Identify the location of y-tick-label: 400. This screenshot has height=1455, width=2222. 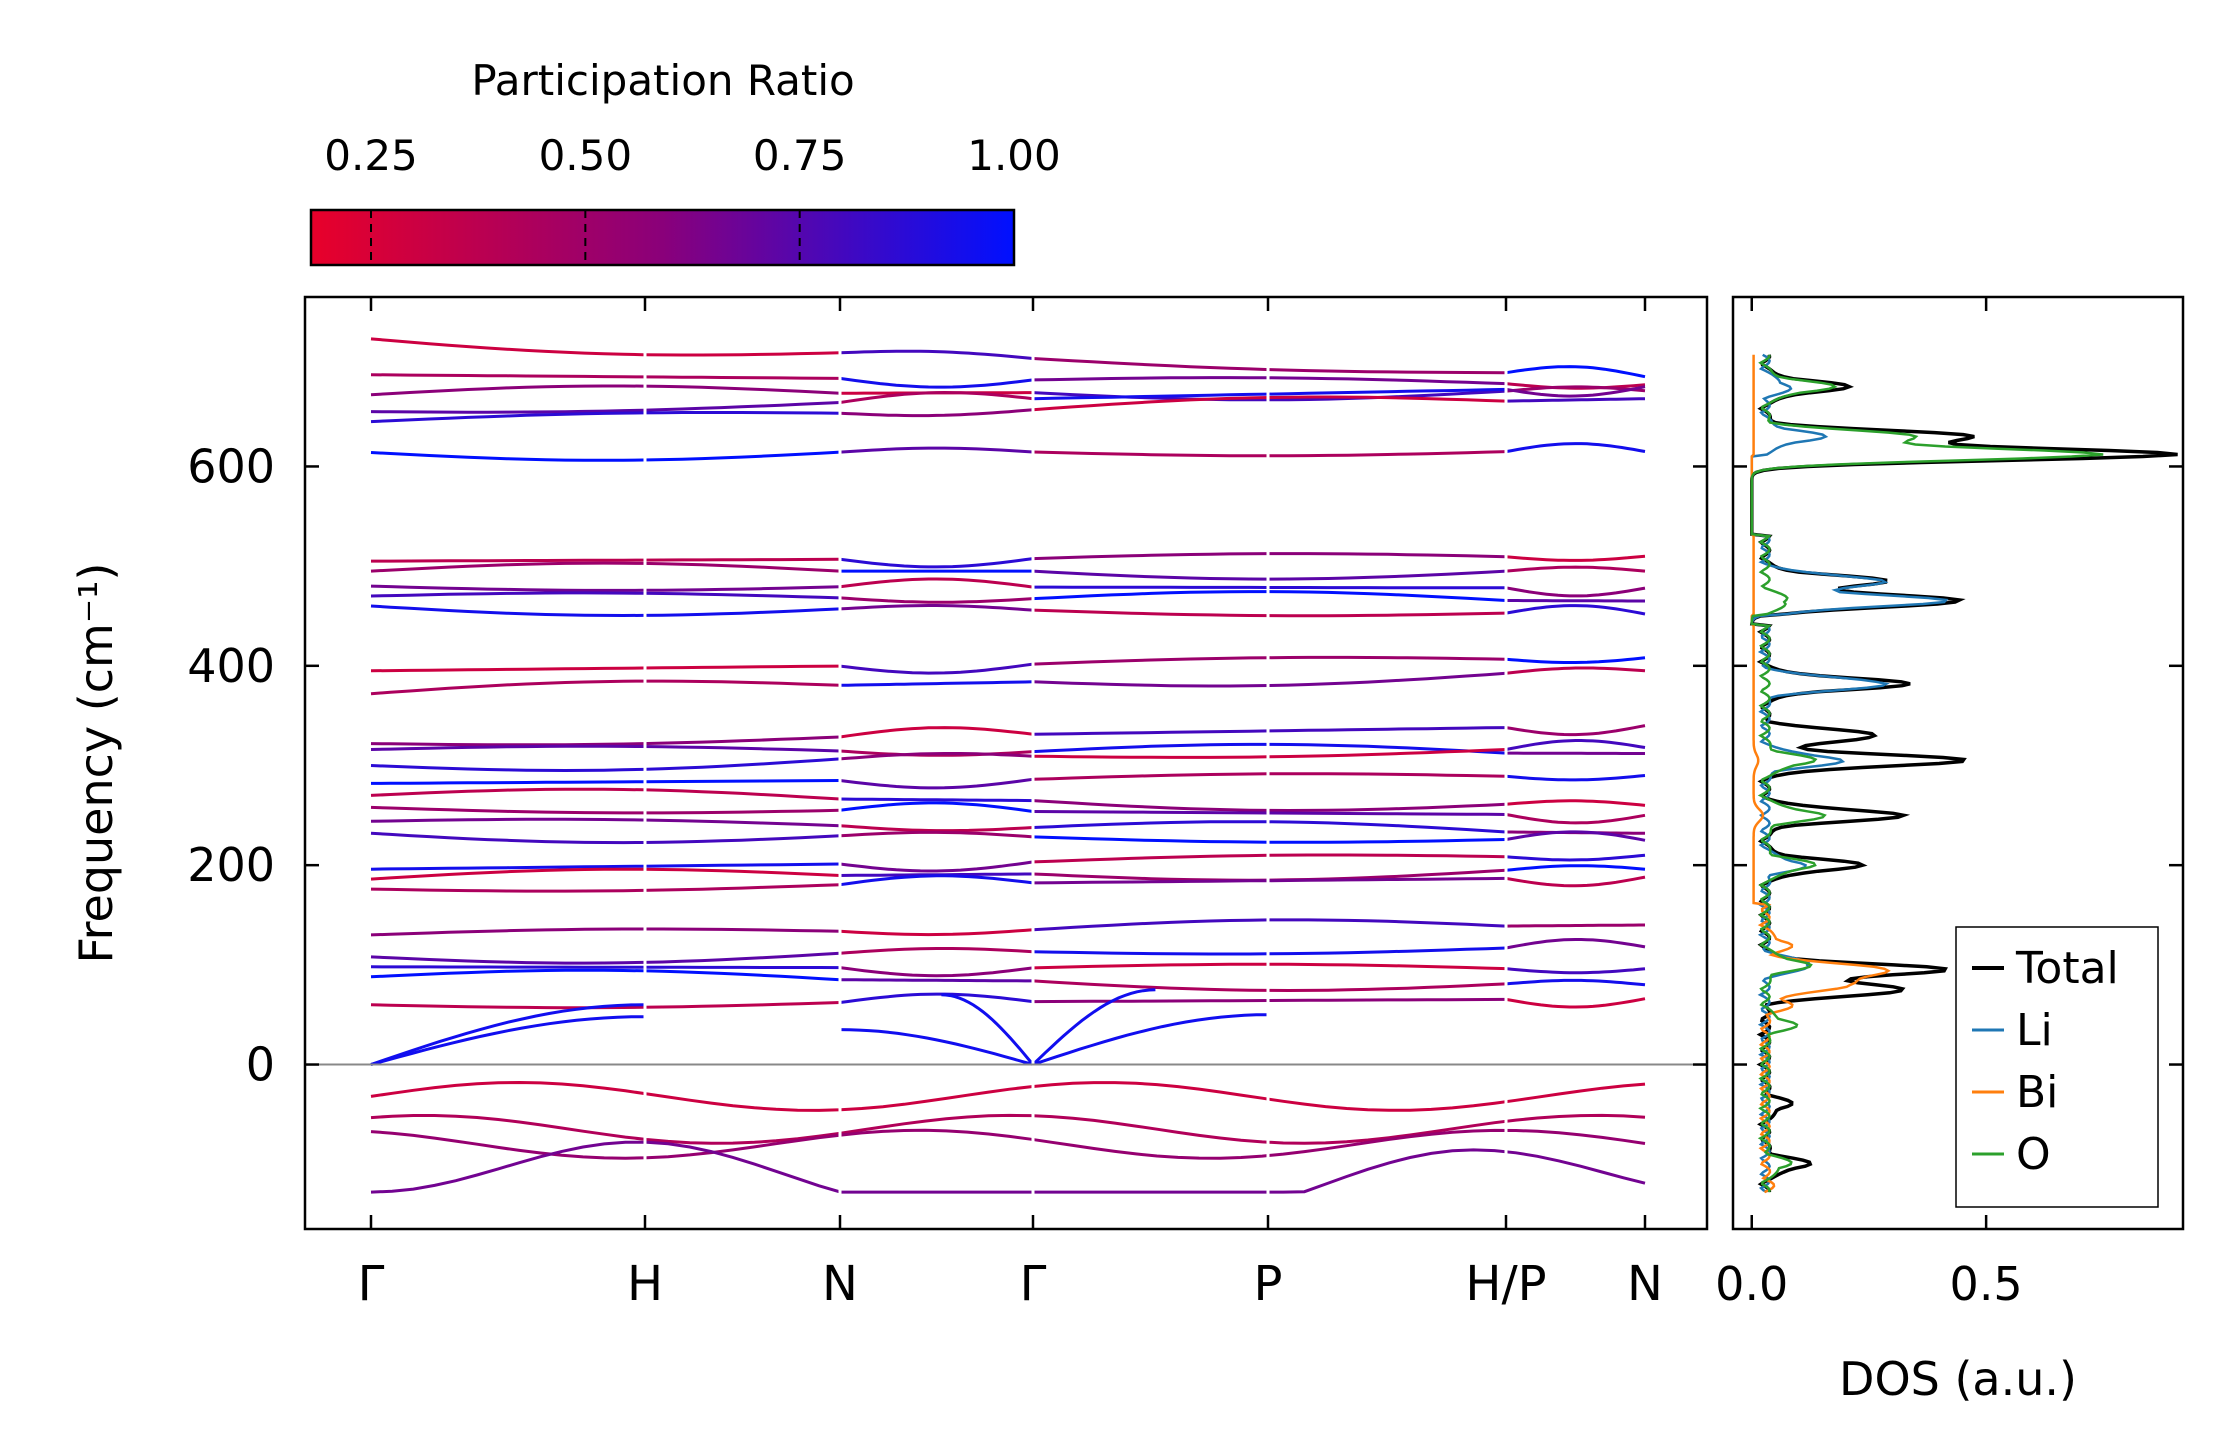
(231, 666).